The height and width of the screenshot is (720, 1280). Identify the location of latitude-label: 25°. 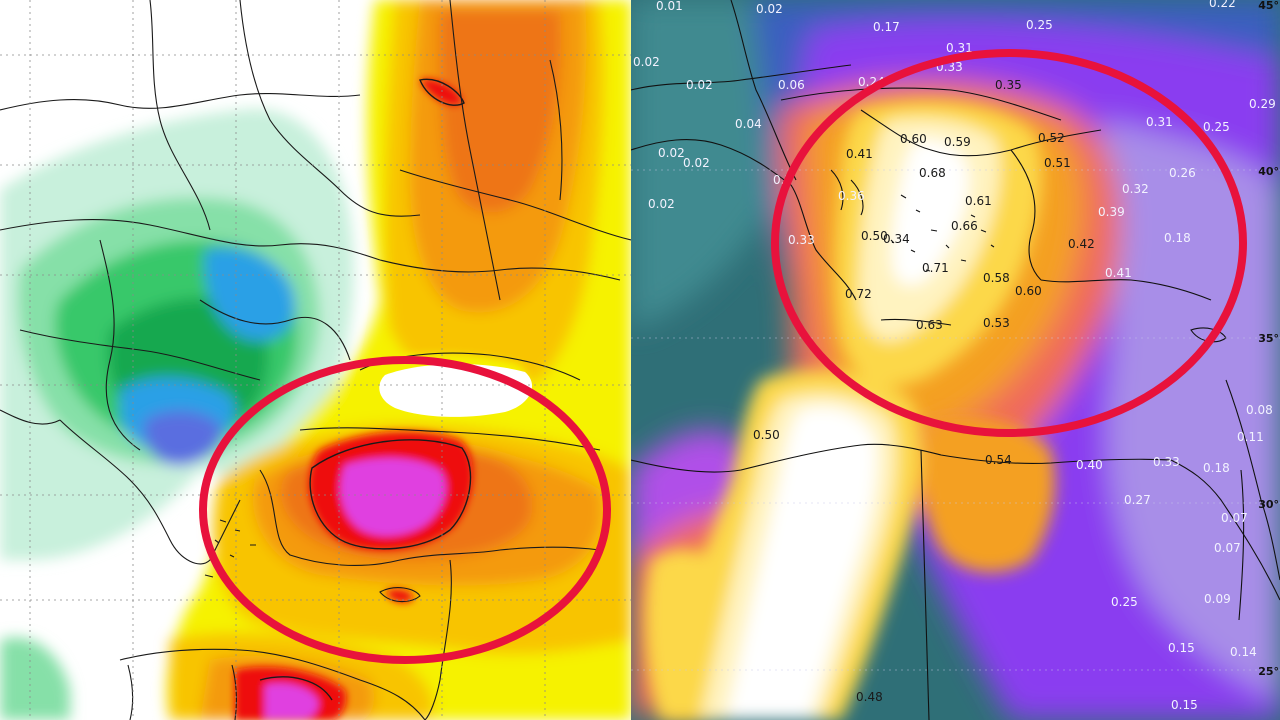
(1268, 671).